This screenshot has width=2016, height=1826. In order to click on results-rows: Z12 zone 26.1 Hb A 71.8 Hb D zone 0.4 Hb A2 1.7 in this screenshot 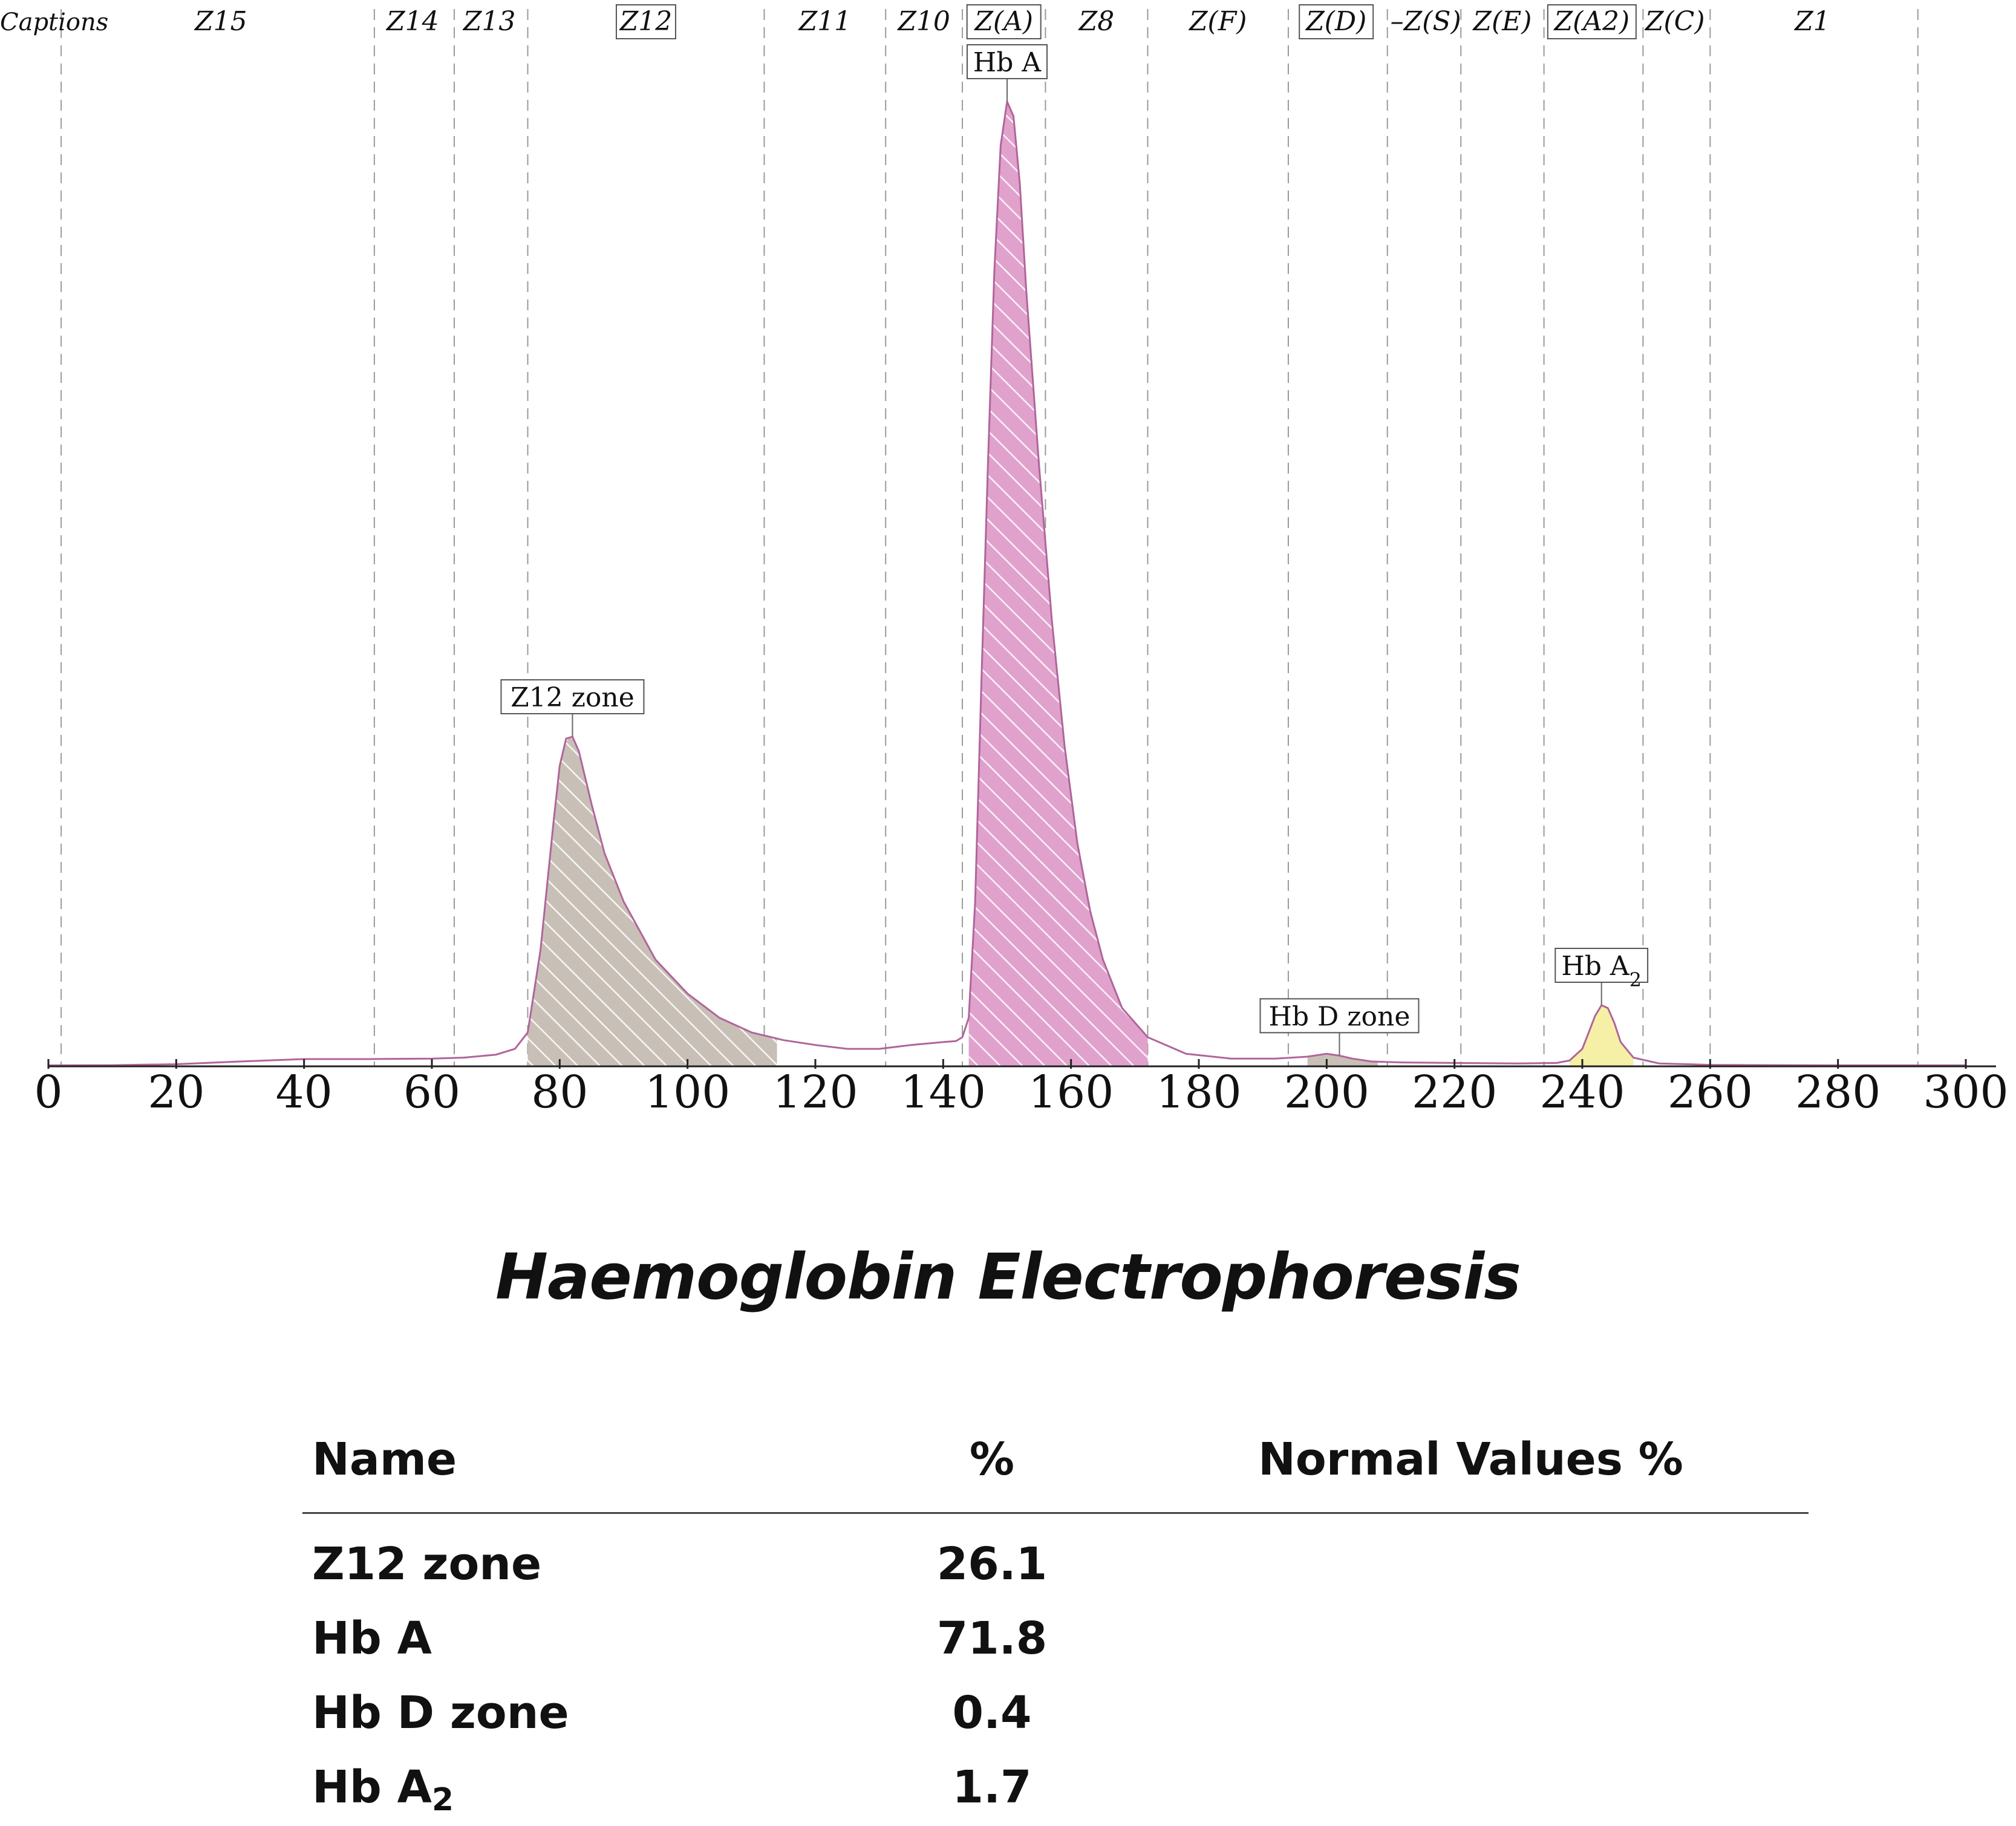, I will do `click(1055, 1669)`.